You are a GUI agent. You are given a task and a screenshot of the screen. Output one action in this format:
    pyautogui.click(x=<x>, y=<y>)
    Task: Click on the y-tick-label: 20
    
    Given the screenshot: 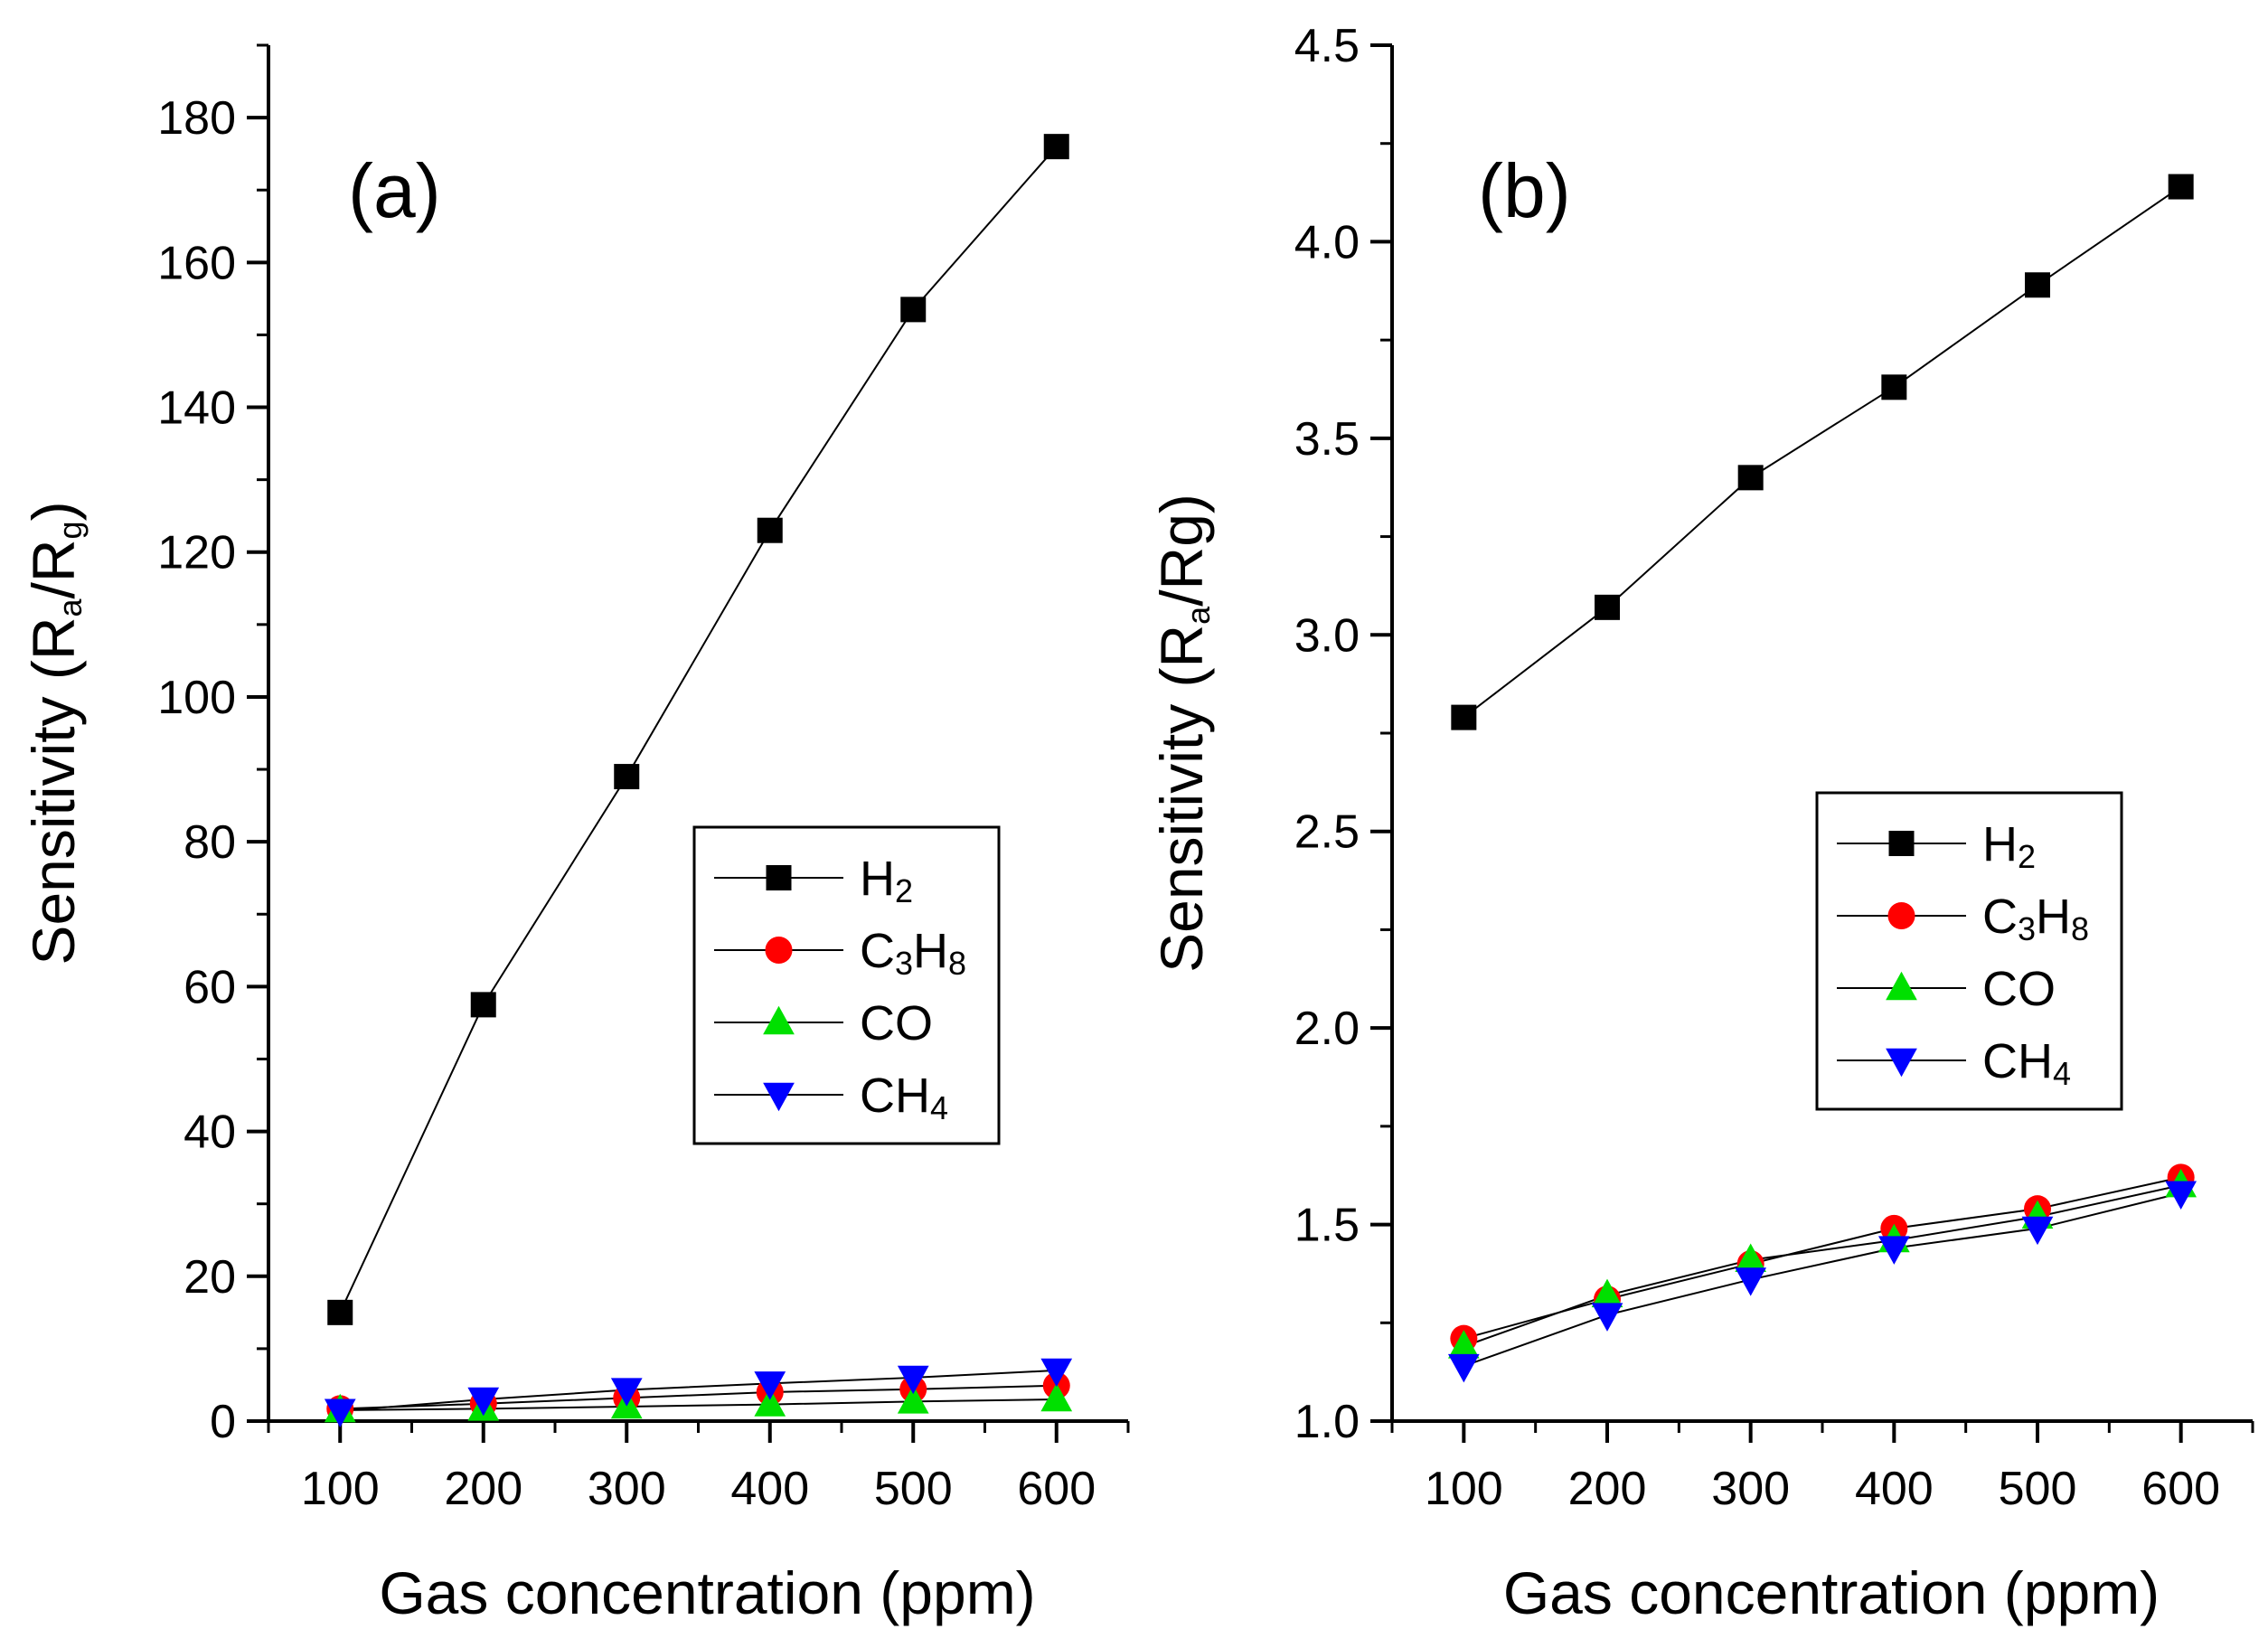 What is the action you would take?
    pyautogui.click(x=210, y=1277)
    